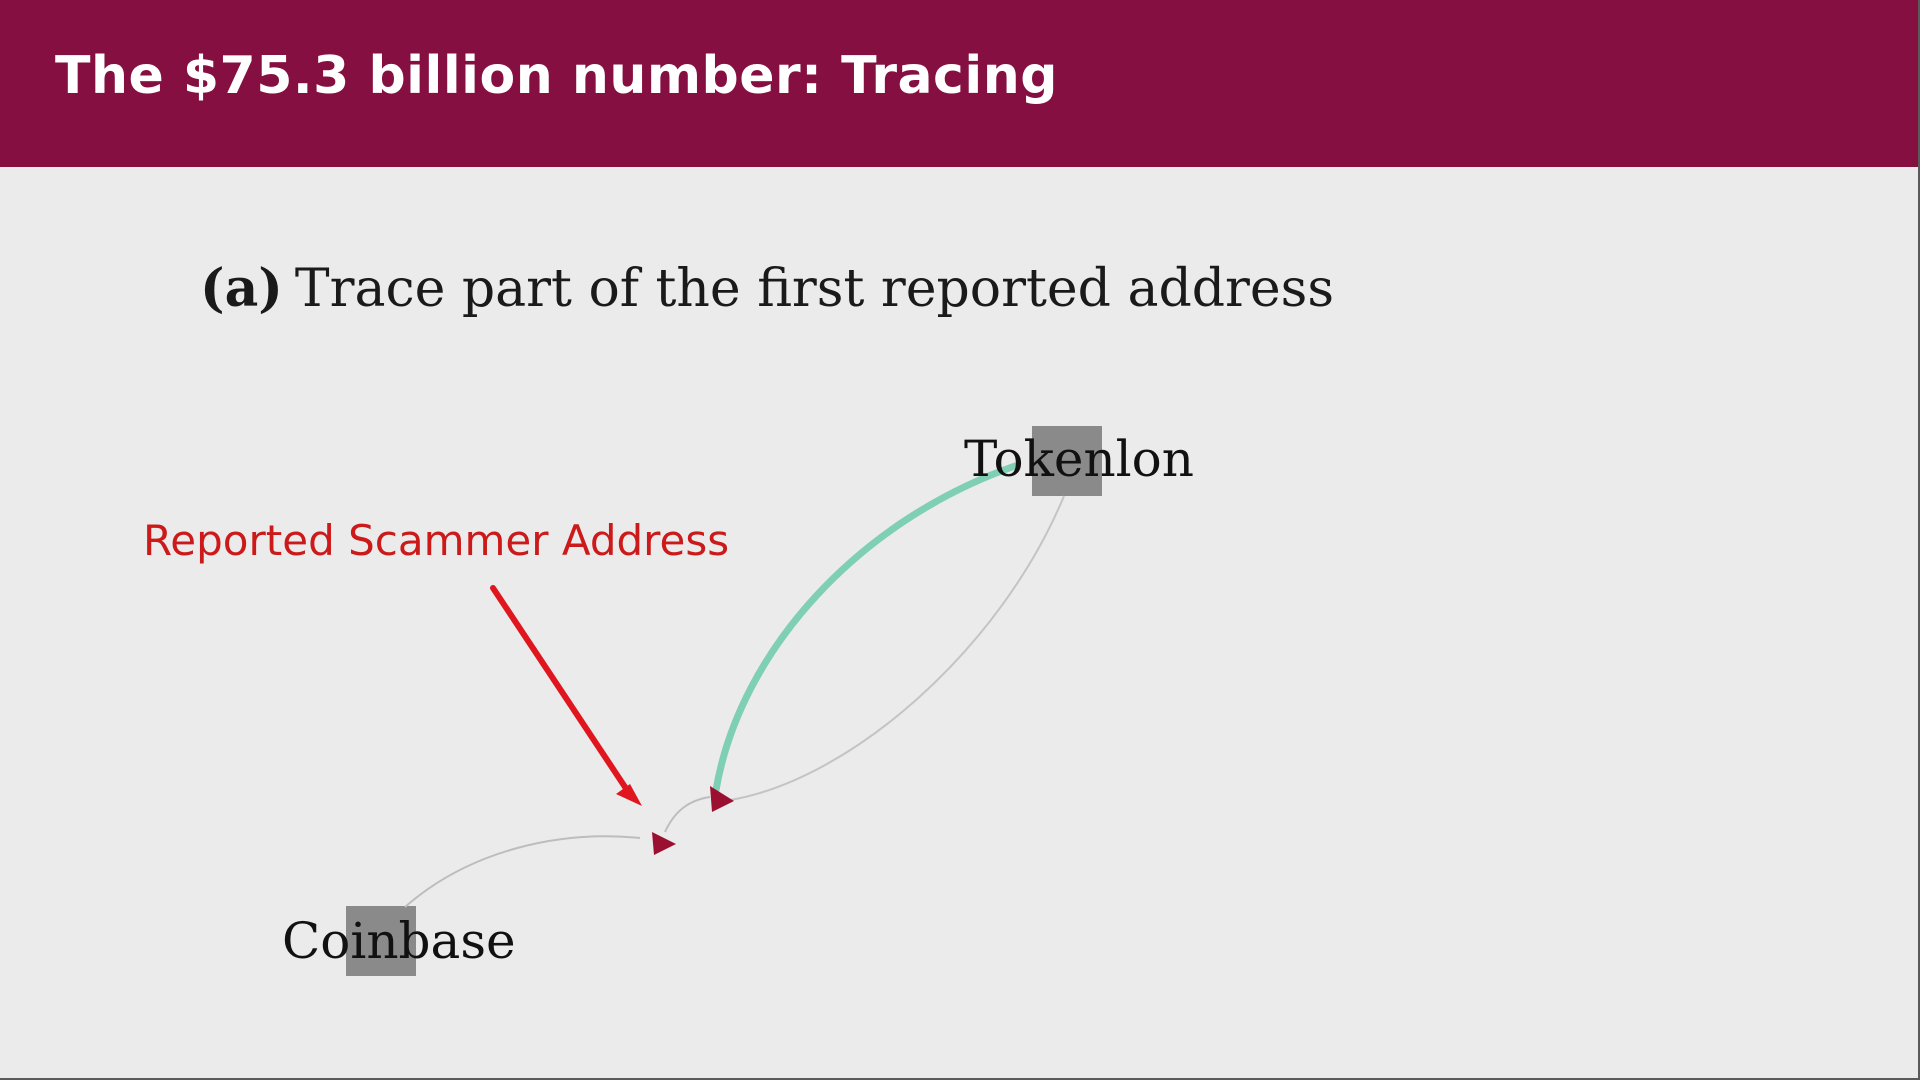 This screenshot has width=1920, height=1080. I want to click on slide-title: The $75.3 billion number: Tracing, so click(556, 76).